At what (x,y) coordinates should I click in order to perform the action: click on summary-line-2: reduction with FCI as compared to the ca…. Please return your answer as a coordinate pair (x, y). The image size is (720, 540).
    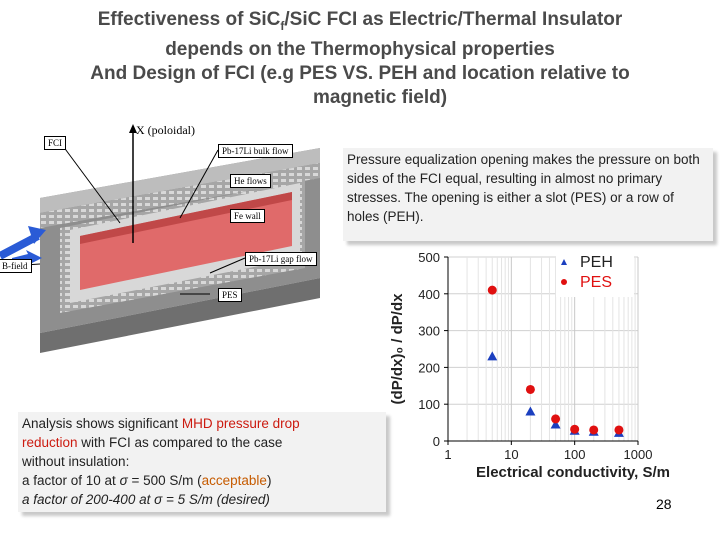
    Looking at the image, I should click on (202, 442).